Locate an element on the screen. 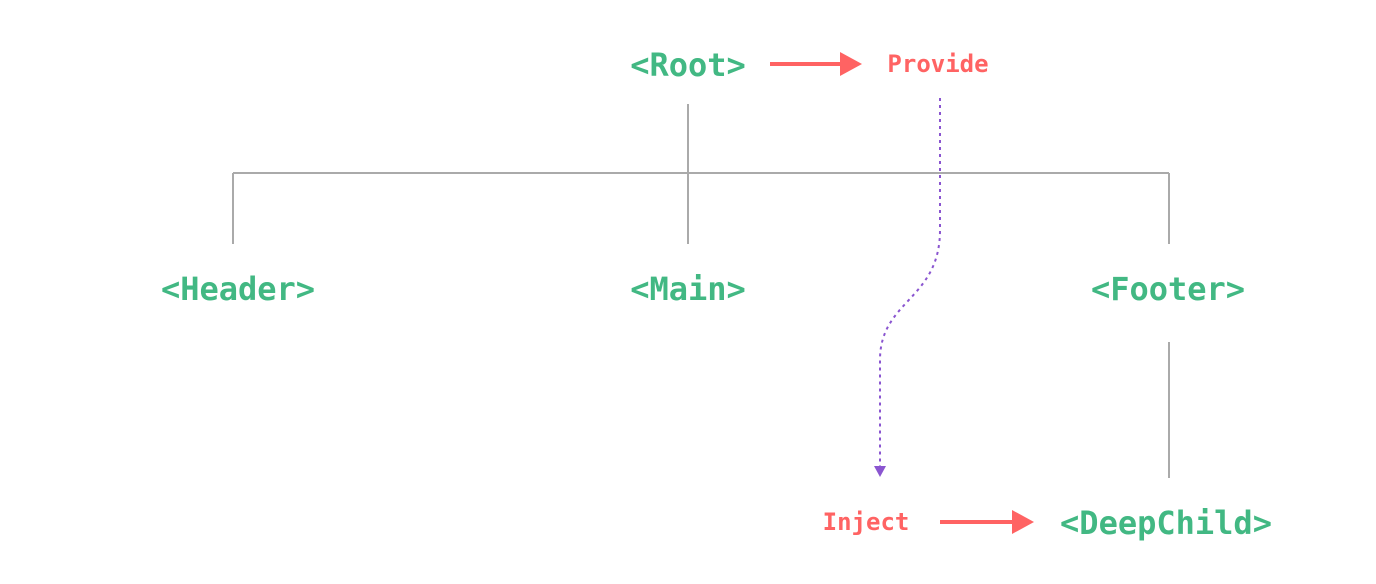 The width and height of the screenshot is (1376, 584). provide-label: Provide is located at coordinates (937, 64).